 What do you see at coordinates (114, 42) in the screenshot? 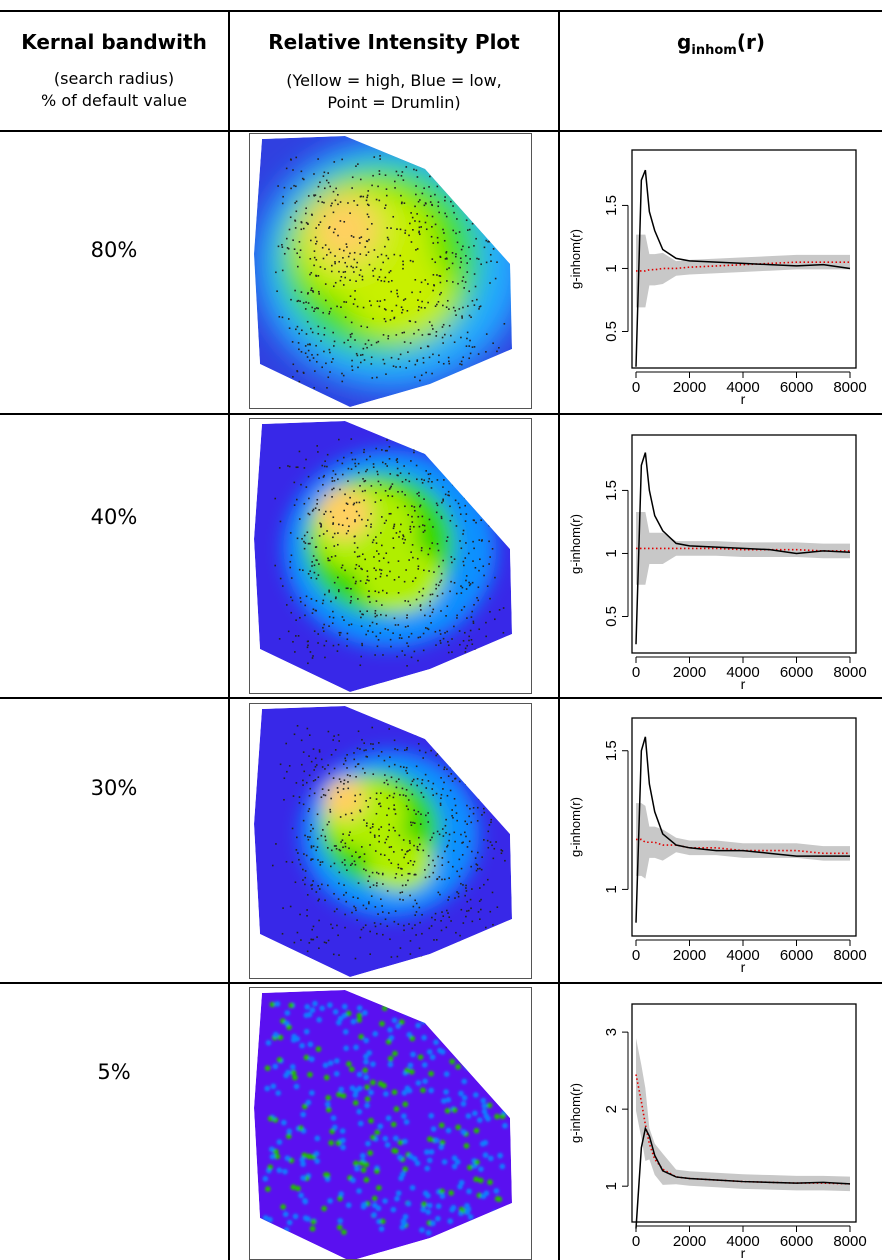
I see `header-bandwidth-title: Kernal bandwith` at bounding box center [114, 42].